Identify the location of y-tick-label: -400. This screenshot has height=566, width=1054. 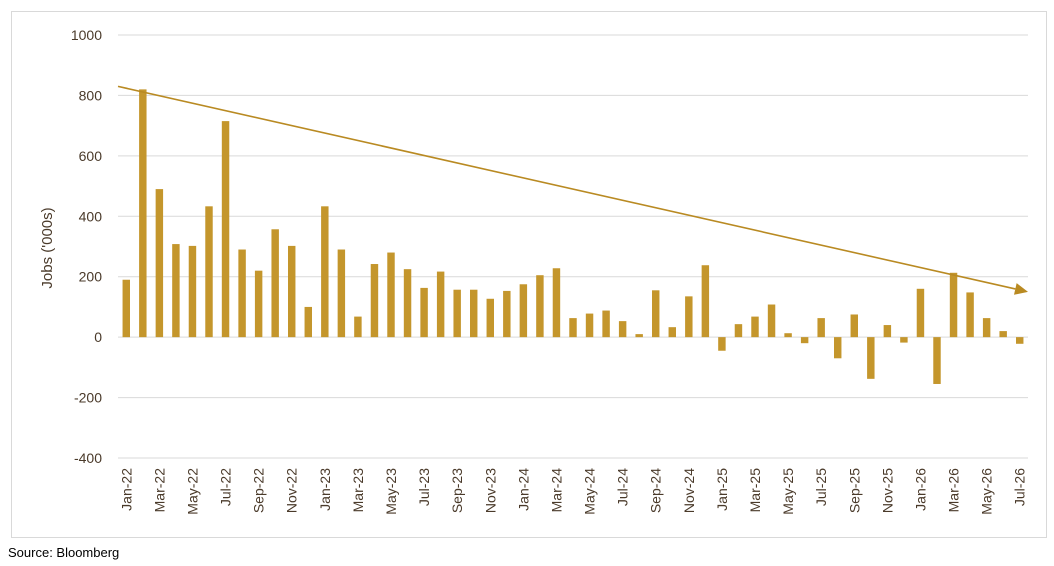
(88, 458).